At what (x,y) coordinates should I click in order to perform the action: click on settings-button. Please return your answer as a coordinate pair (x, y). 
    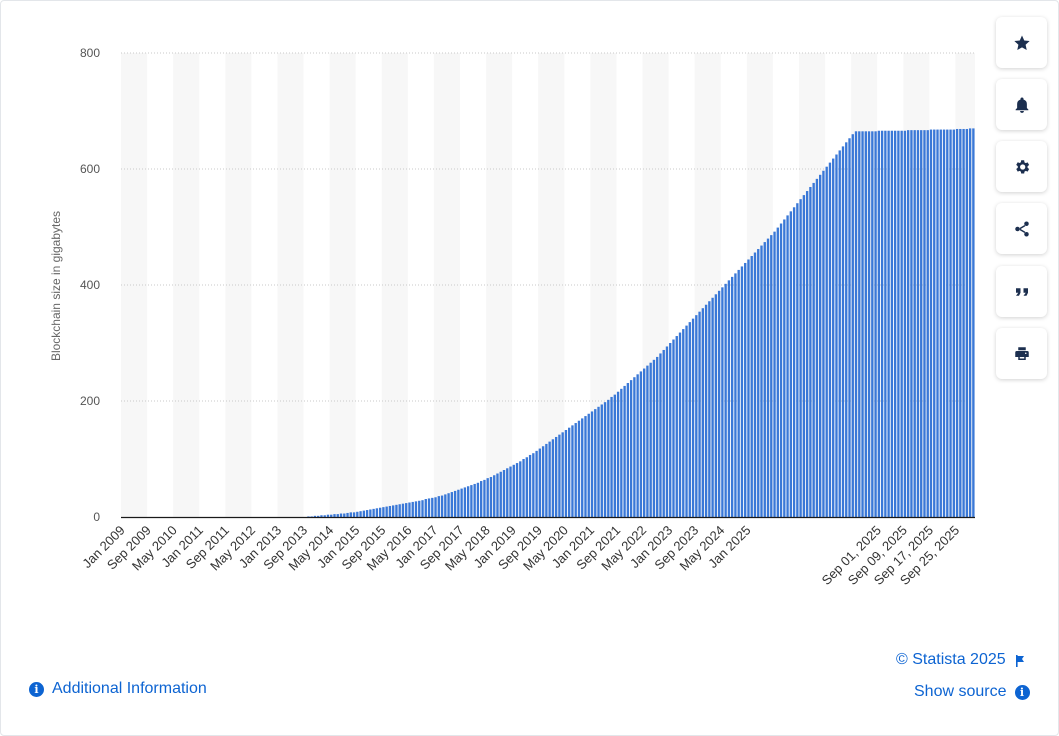
    Looking at the image, I should click on (1021, 166).